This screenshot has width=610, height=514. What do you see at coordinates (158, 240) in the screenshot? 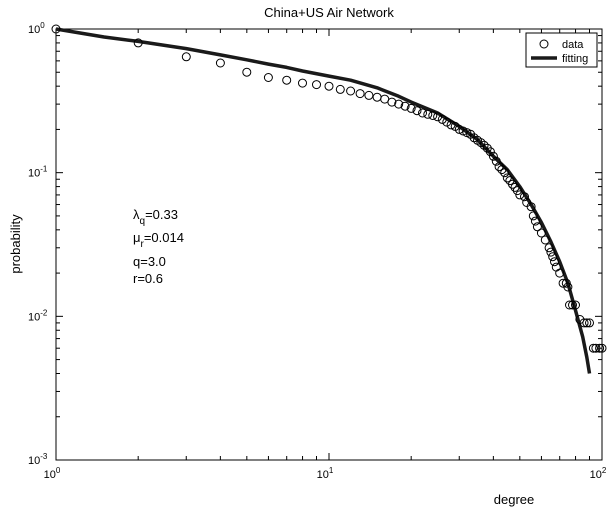
I see `fit-parameter-2: μr=0.014` at bounding box center [158, 240].